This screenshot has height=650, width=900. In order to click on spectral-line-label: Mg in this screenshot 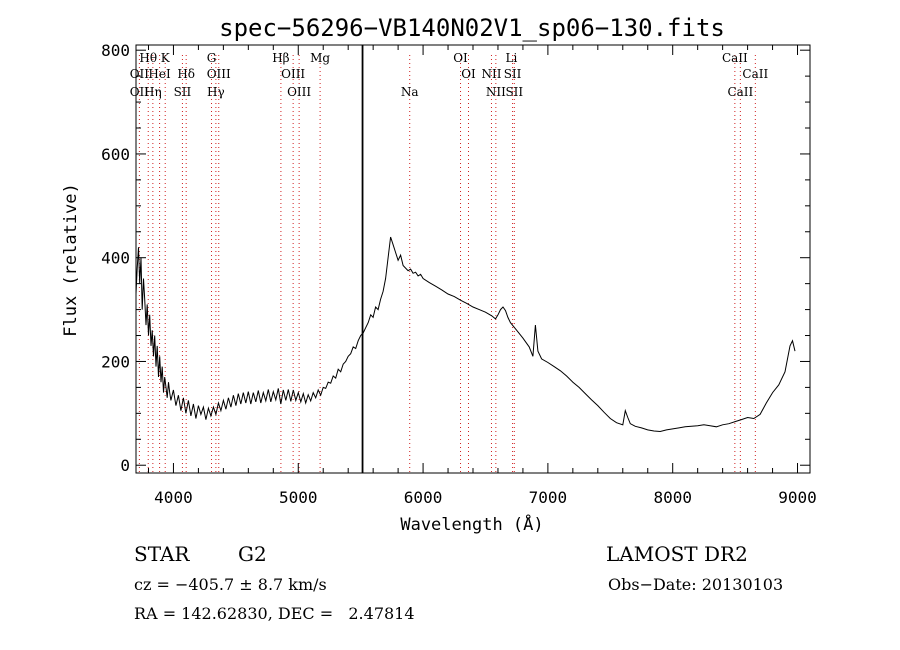, I will do `click(320, 58)`.